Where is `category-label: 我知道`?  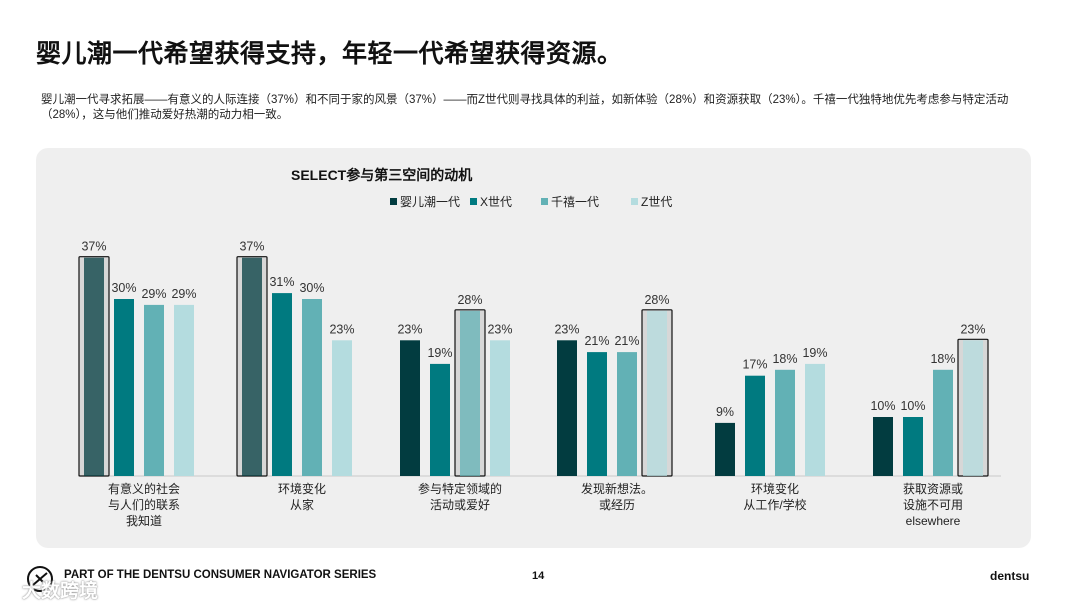 category-label: 我知道 is located at coordinates (144, 521).